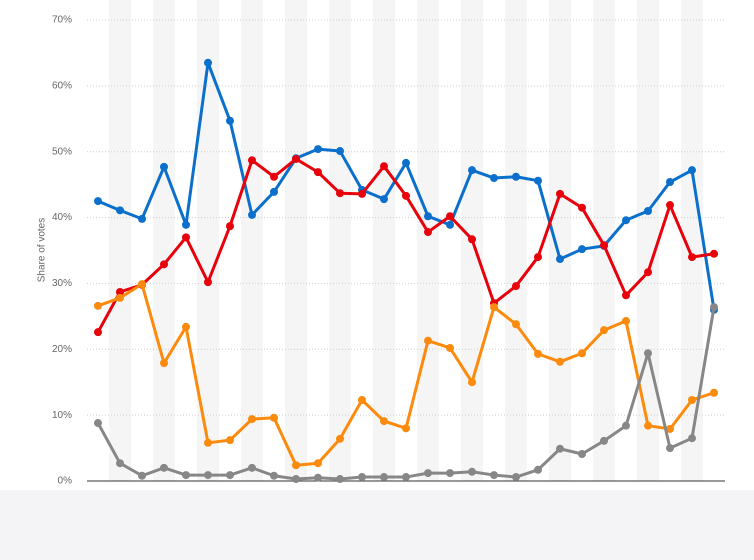 This screenshot has width=754, height=560. What do you see at coordinates (42, 250) in the screenshot?
I see `y-axis-label: Share of votes` at bounding box center [42, 250].